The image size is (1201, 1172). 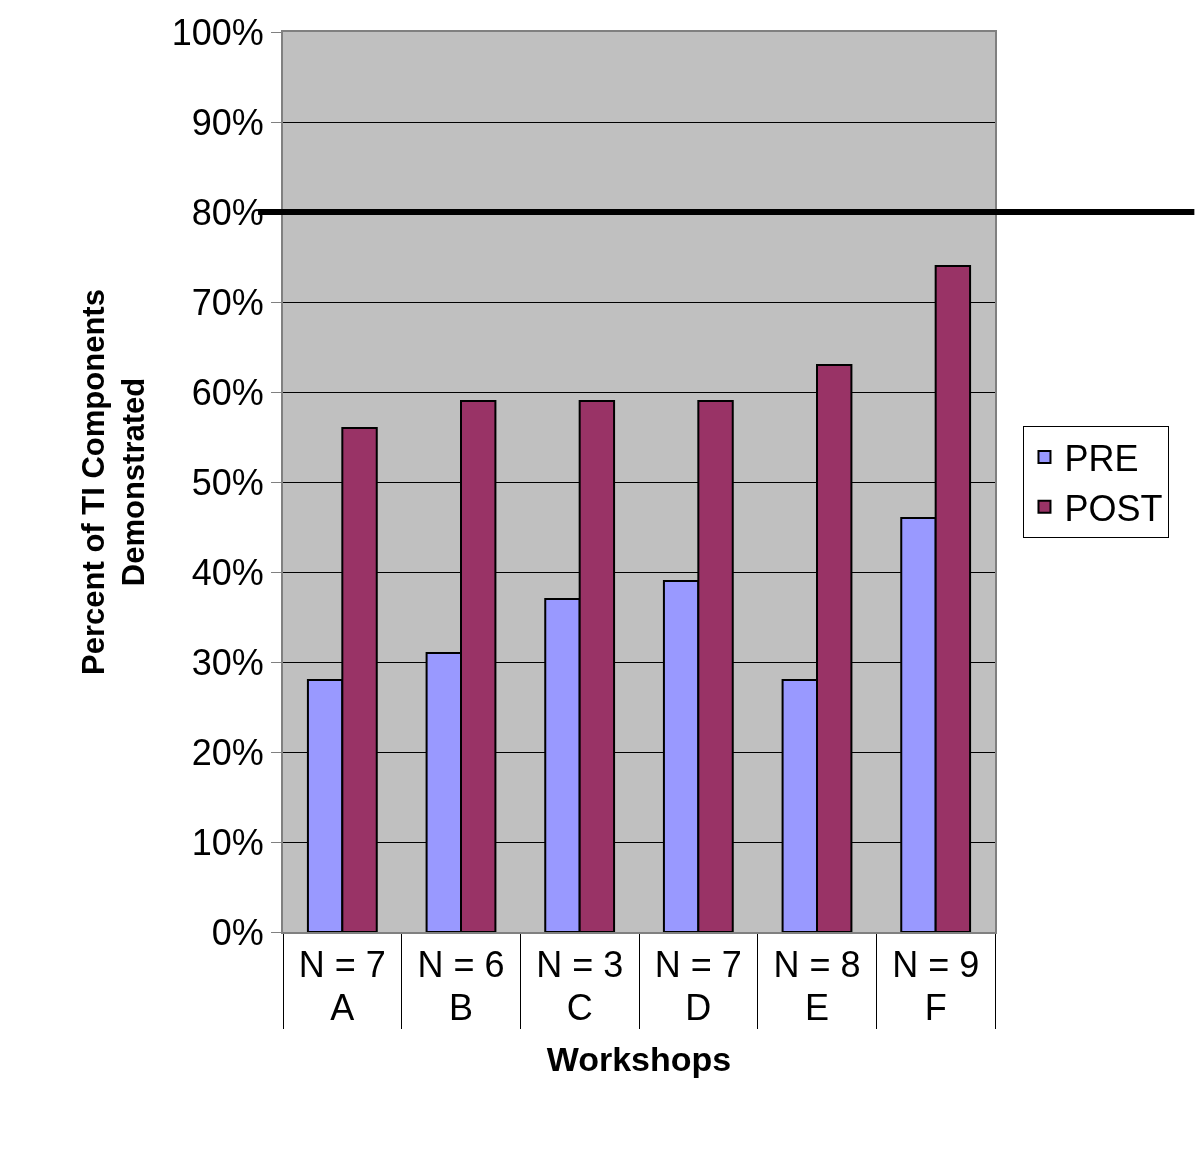 What do you see at coordinates (227, 662) in the screenshot?
I see `y-tick-label: 30%` at bounding box center [227, 662].